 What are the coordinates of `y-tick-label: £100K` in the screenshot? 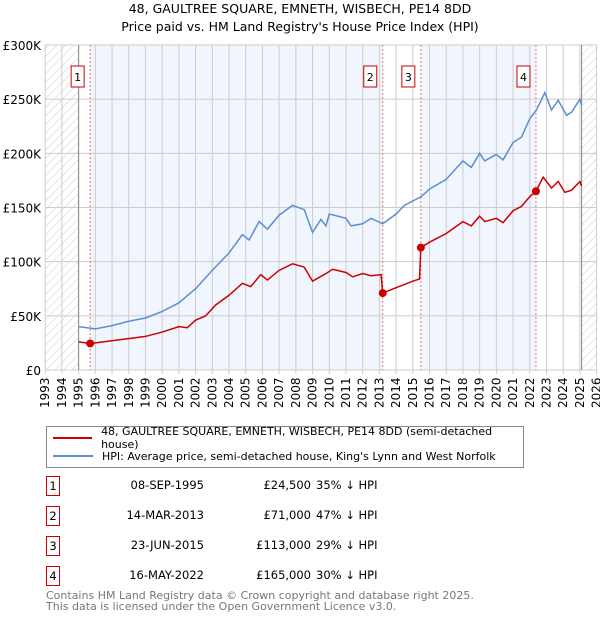 It's located at (23, 263).